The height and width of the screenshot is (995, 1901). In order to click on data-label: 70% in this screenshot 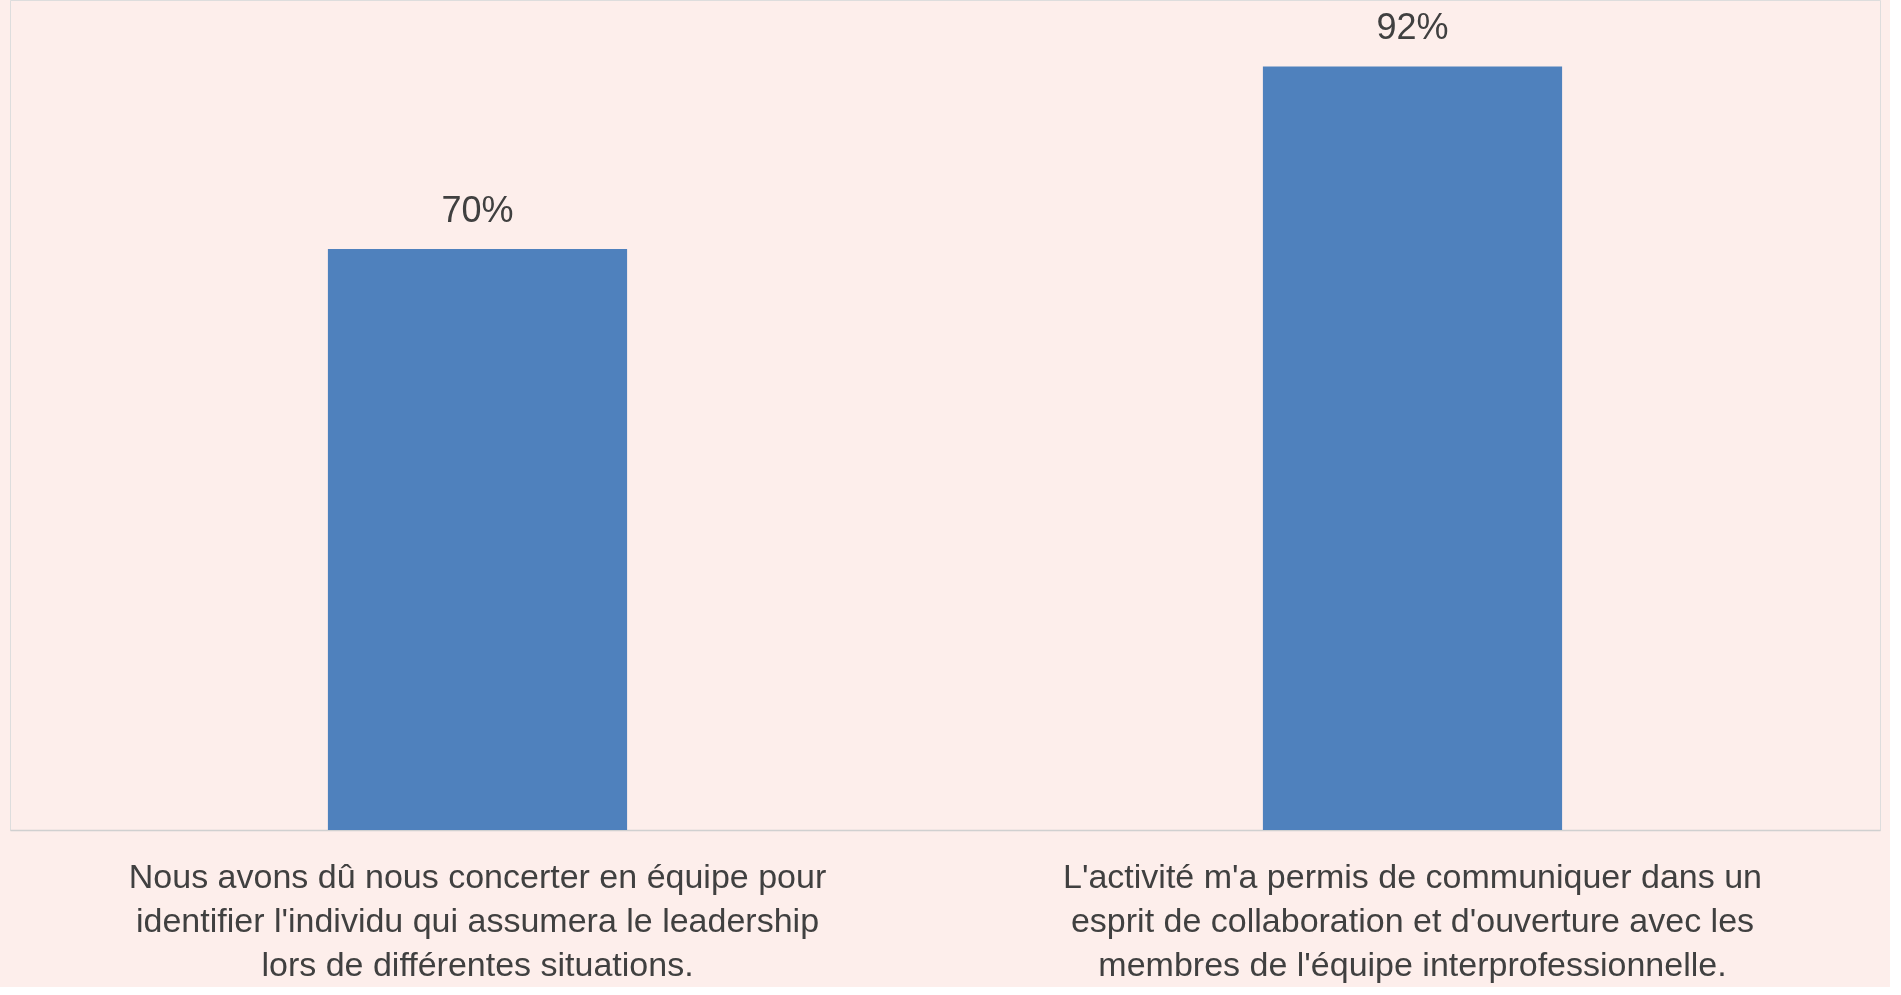, I will do `click(477, 209)`.